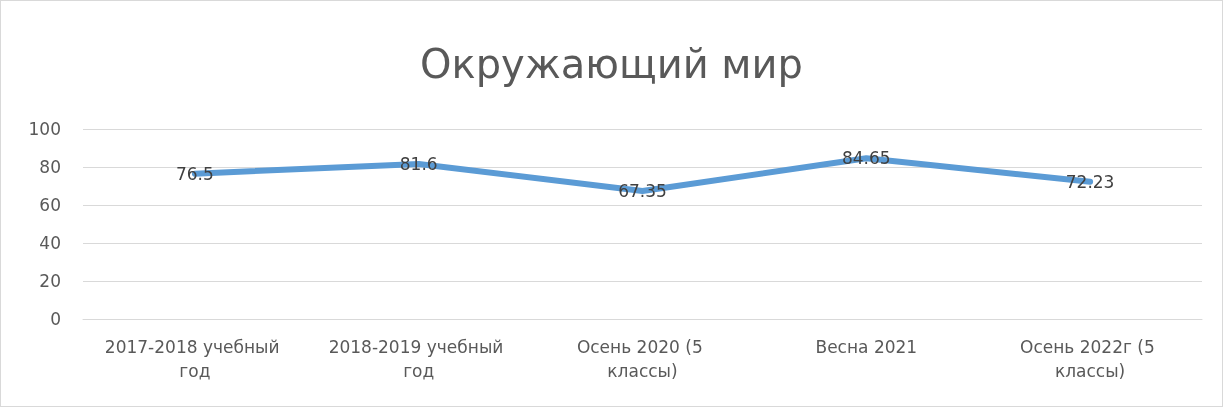 The image size is (1223, 407). I want to click on x-tick-label: Осень 2020 (5 классы), so click(642, 359).